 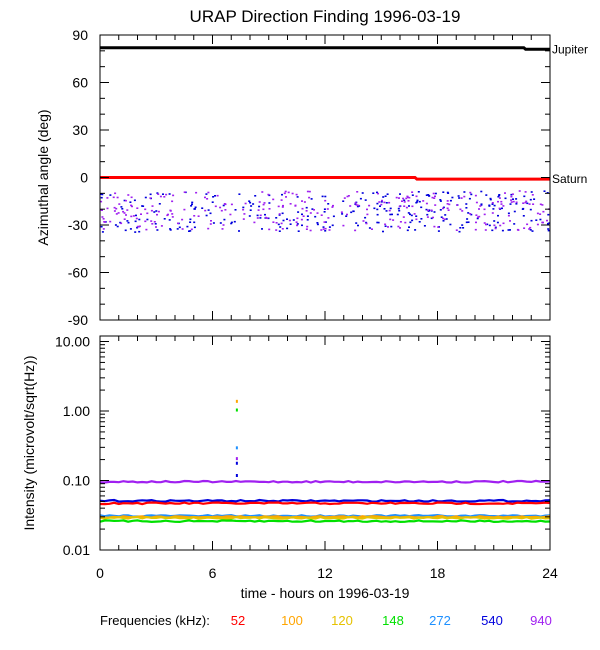 I want to click on jupiter-reference-line, so click(x=325, y=48).